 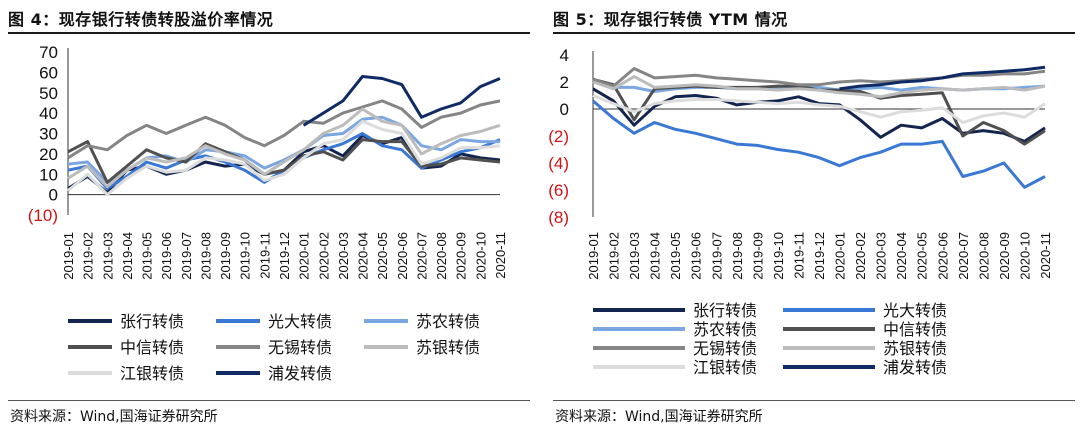 What do you see at coordinates (48, 72) in the screenshot?
I see `y-tick-label: 60` at bounding box center [48, 72].